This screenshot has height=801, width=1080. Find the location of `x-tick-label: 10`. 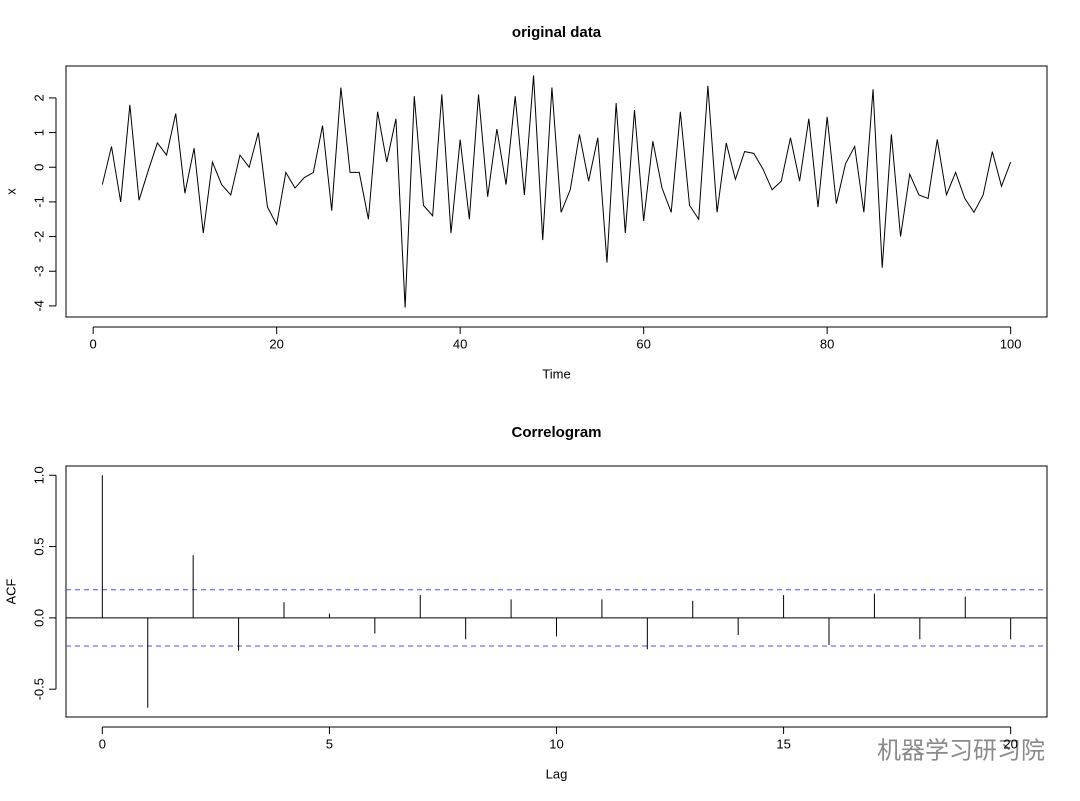

x-tick-label: 10 is located at coordinates (556, 743).